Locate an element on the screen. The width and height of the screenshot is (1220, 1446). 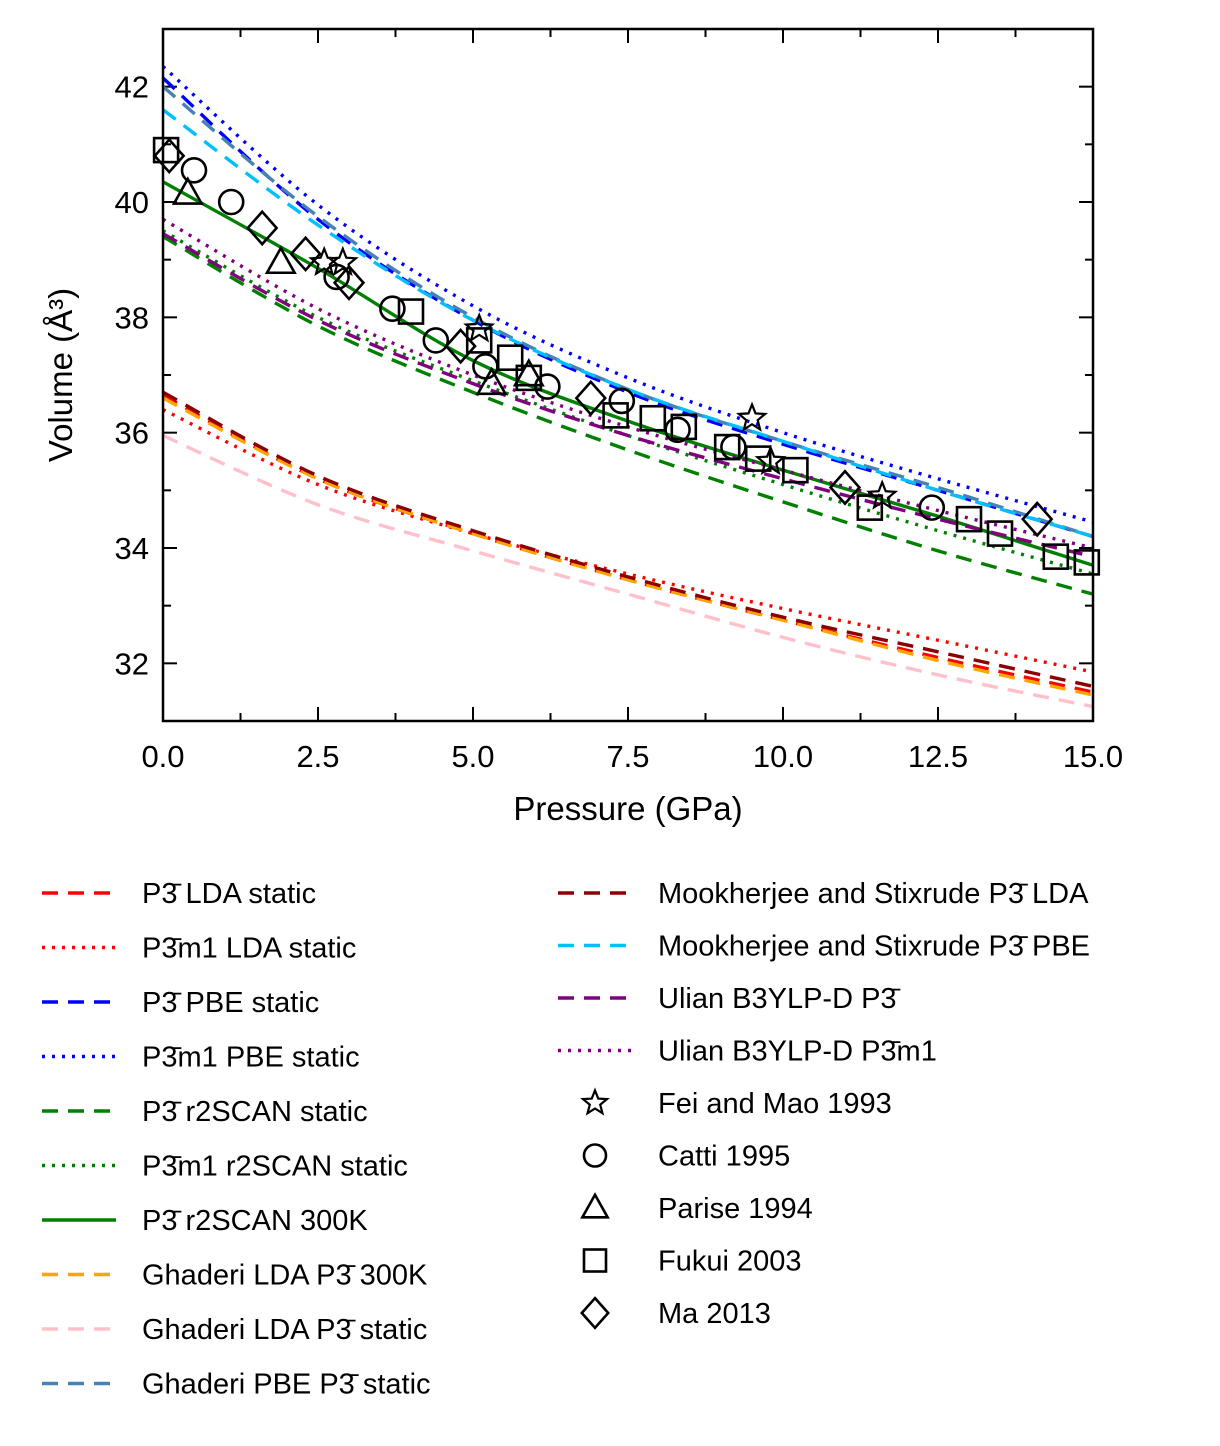
x-axis-title: Pressure (GPa) is located at coordinates (627, 808).